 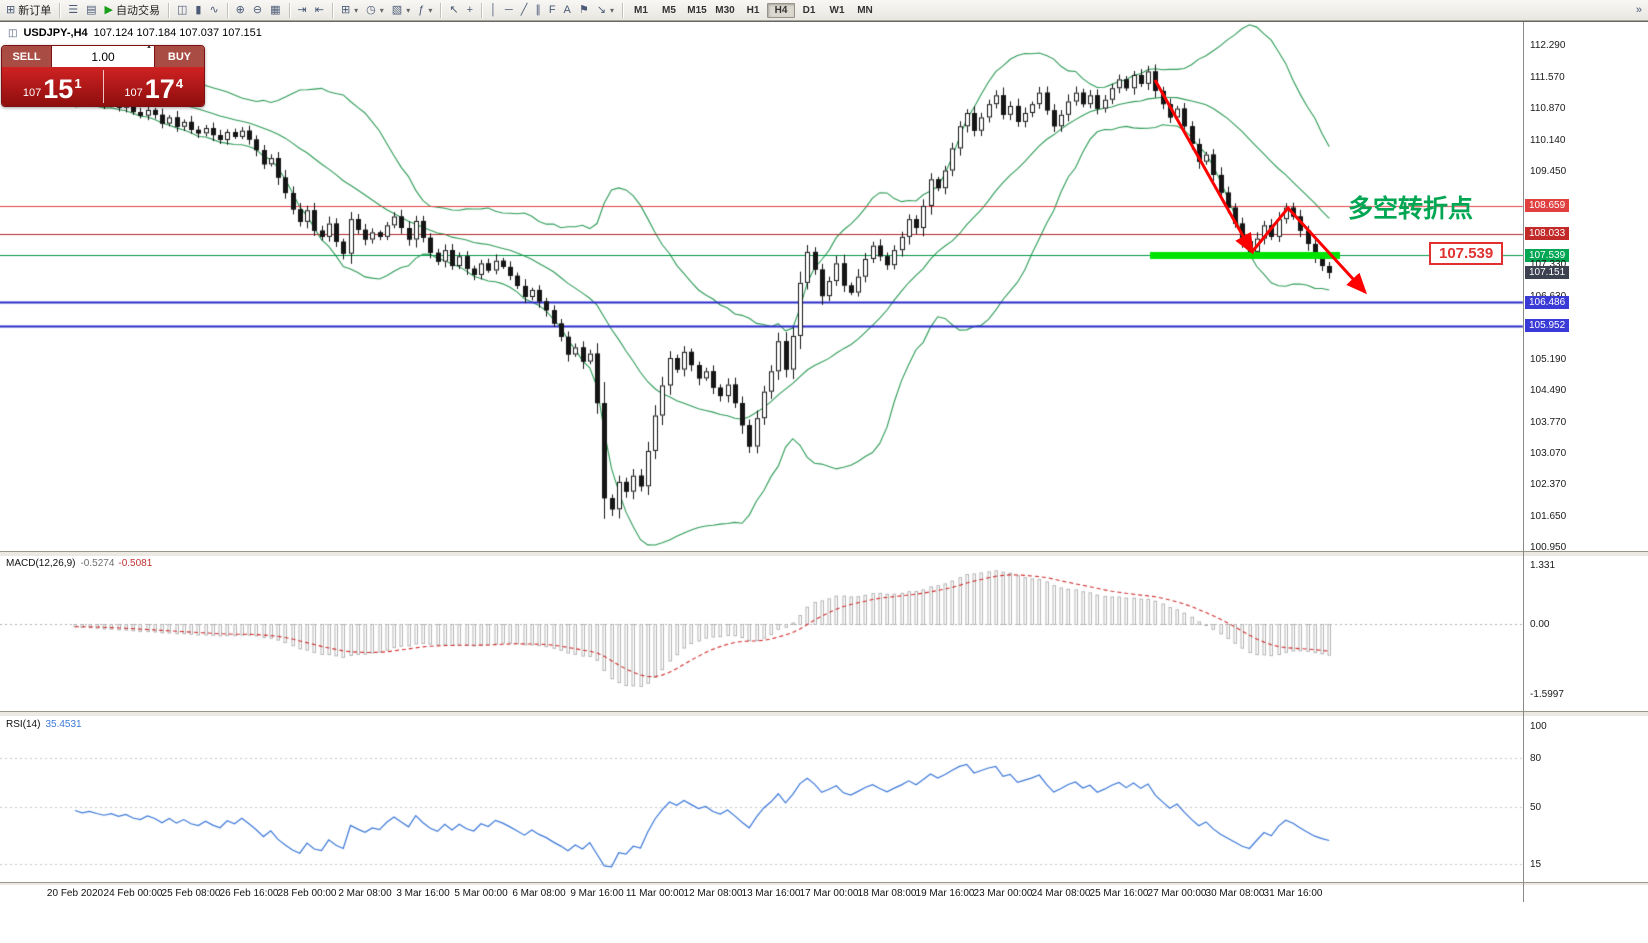 What do you see at coordinates (1548, 547) in the screenshot?
I see `price-scale-label: 100.950` at bounding box center [1548, 547].